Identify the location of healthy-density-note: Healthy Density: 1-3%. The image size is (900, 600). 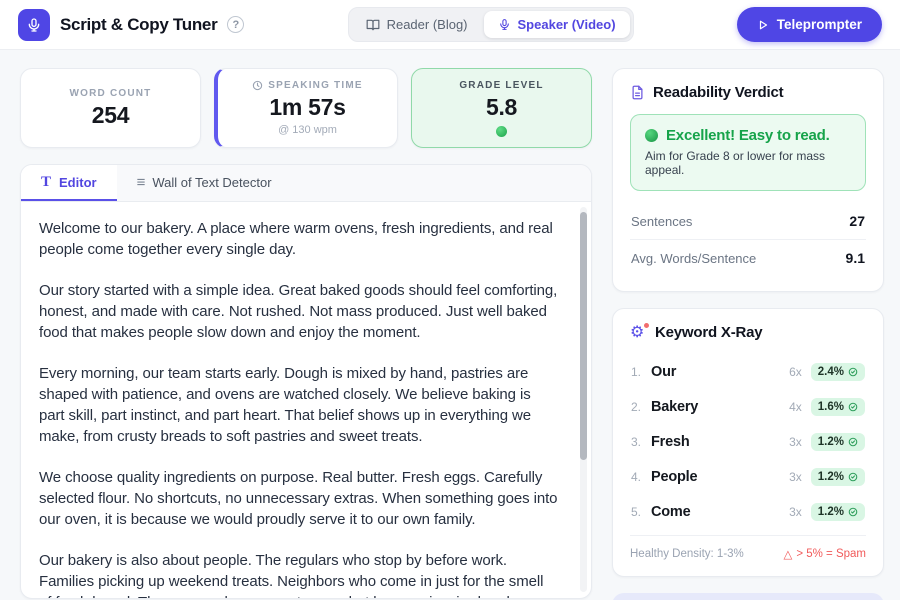
(687, 554).